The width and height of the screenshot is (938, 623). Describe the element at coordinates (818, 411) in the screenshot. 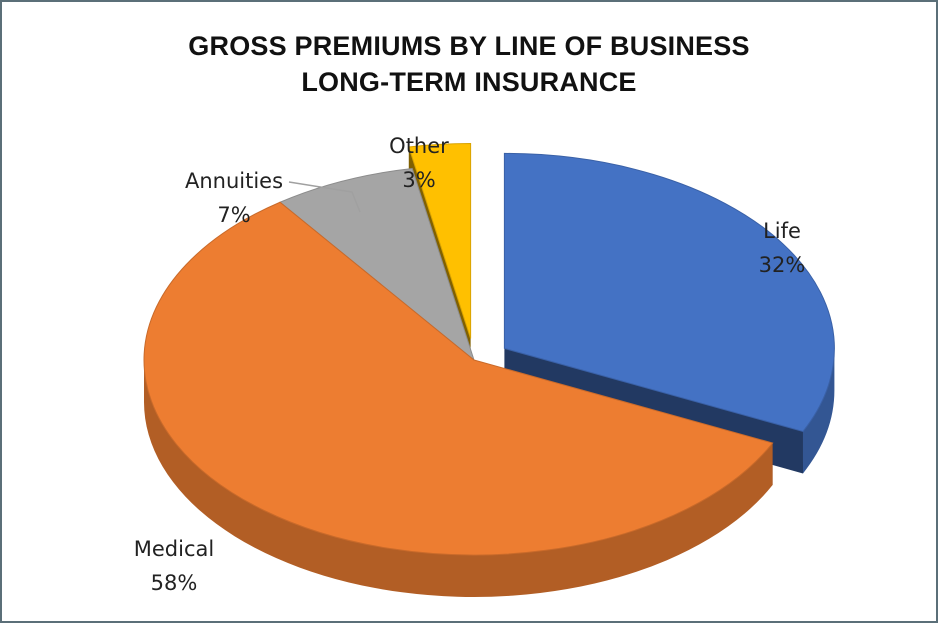

I see `pie-slice-life-rim` at that location.